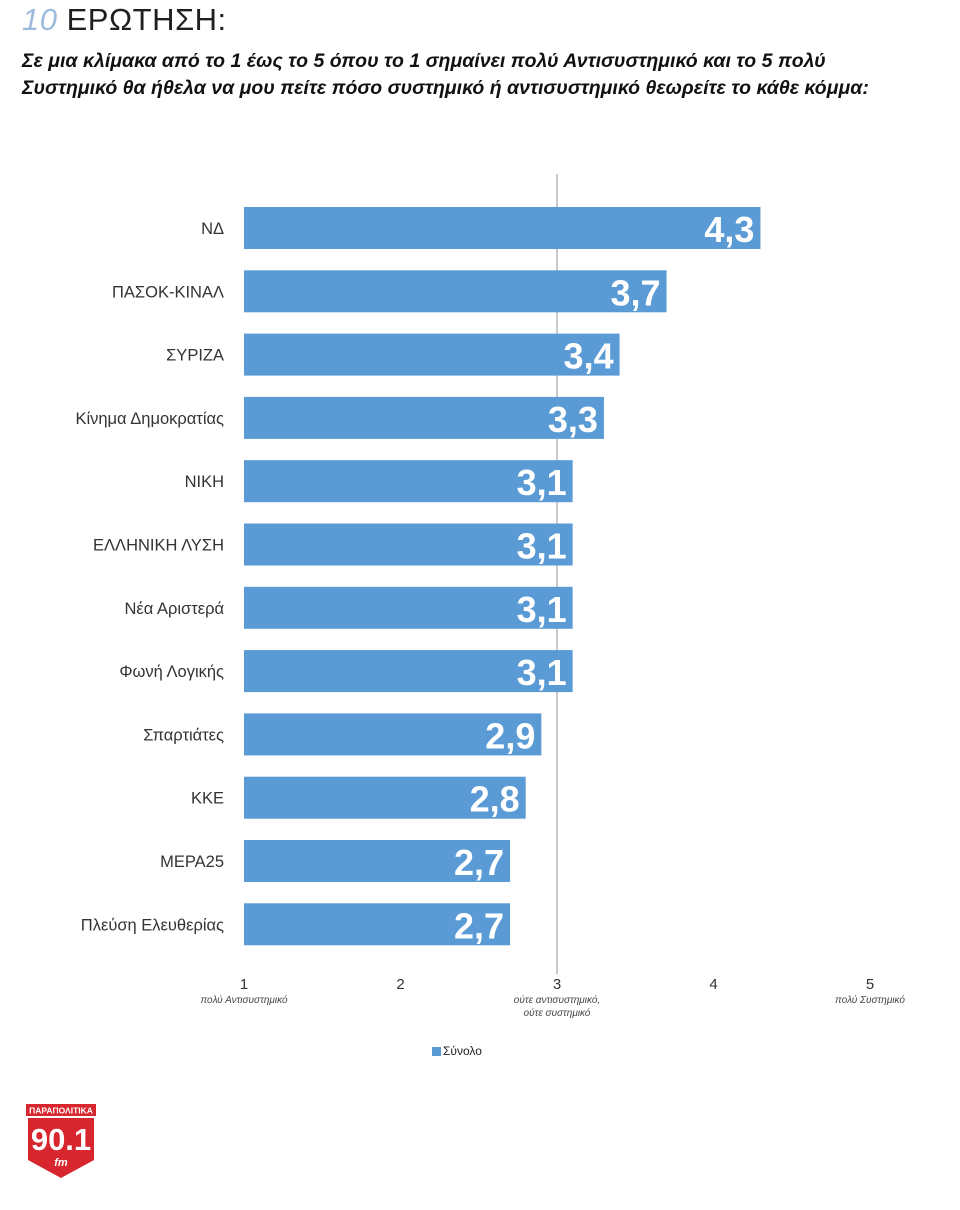 Image resolution: width=960 pixels, height=1210 pixels. Describe the element at coordinates (207, 799) in the screenshot. I see `category-label: ΚΚΕ` at that location.